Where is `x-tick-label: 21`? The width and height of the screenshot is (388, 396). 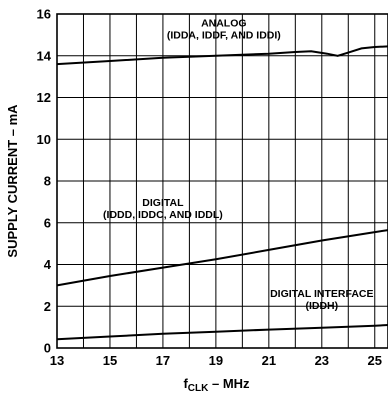 x-tick-label: 21 is located at coordinates (269, 360).